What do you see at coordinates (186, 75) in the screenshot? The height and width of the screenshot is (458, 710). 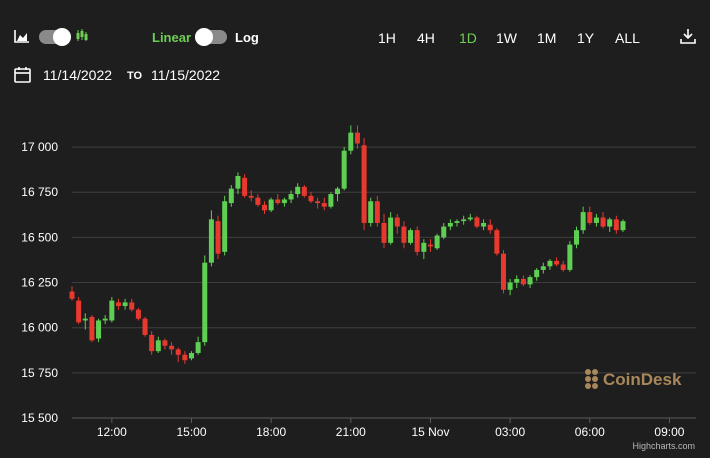 I see `date-to-field: 11/15/2022` at bounding box center [186, 75].